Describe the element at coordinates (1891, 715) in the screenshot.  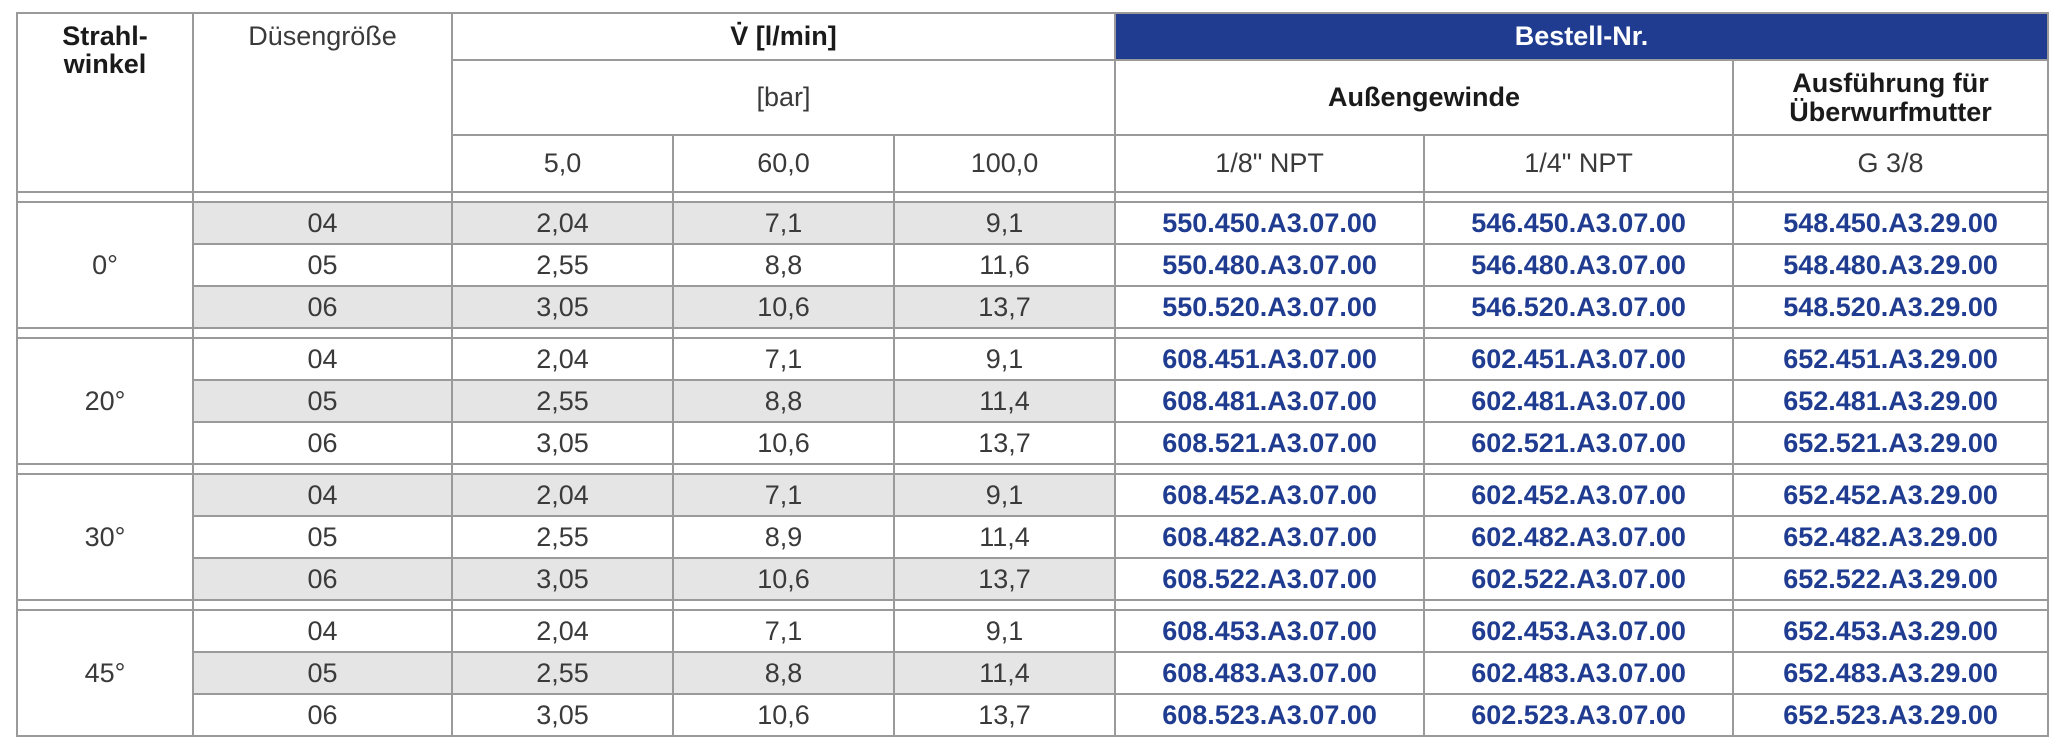
I see `cell-code-g-3-8: 652.523.A3.29.00` at that location.